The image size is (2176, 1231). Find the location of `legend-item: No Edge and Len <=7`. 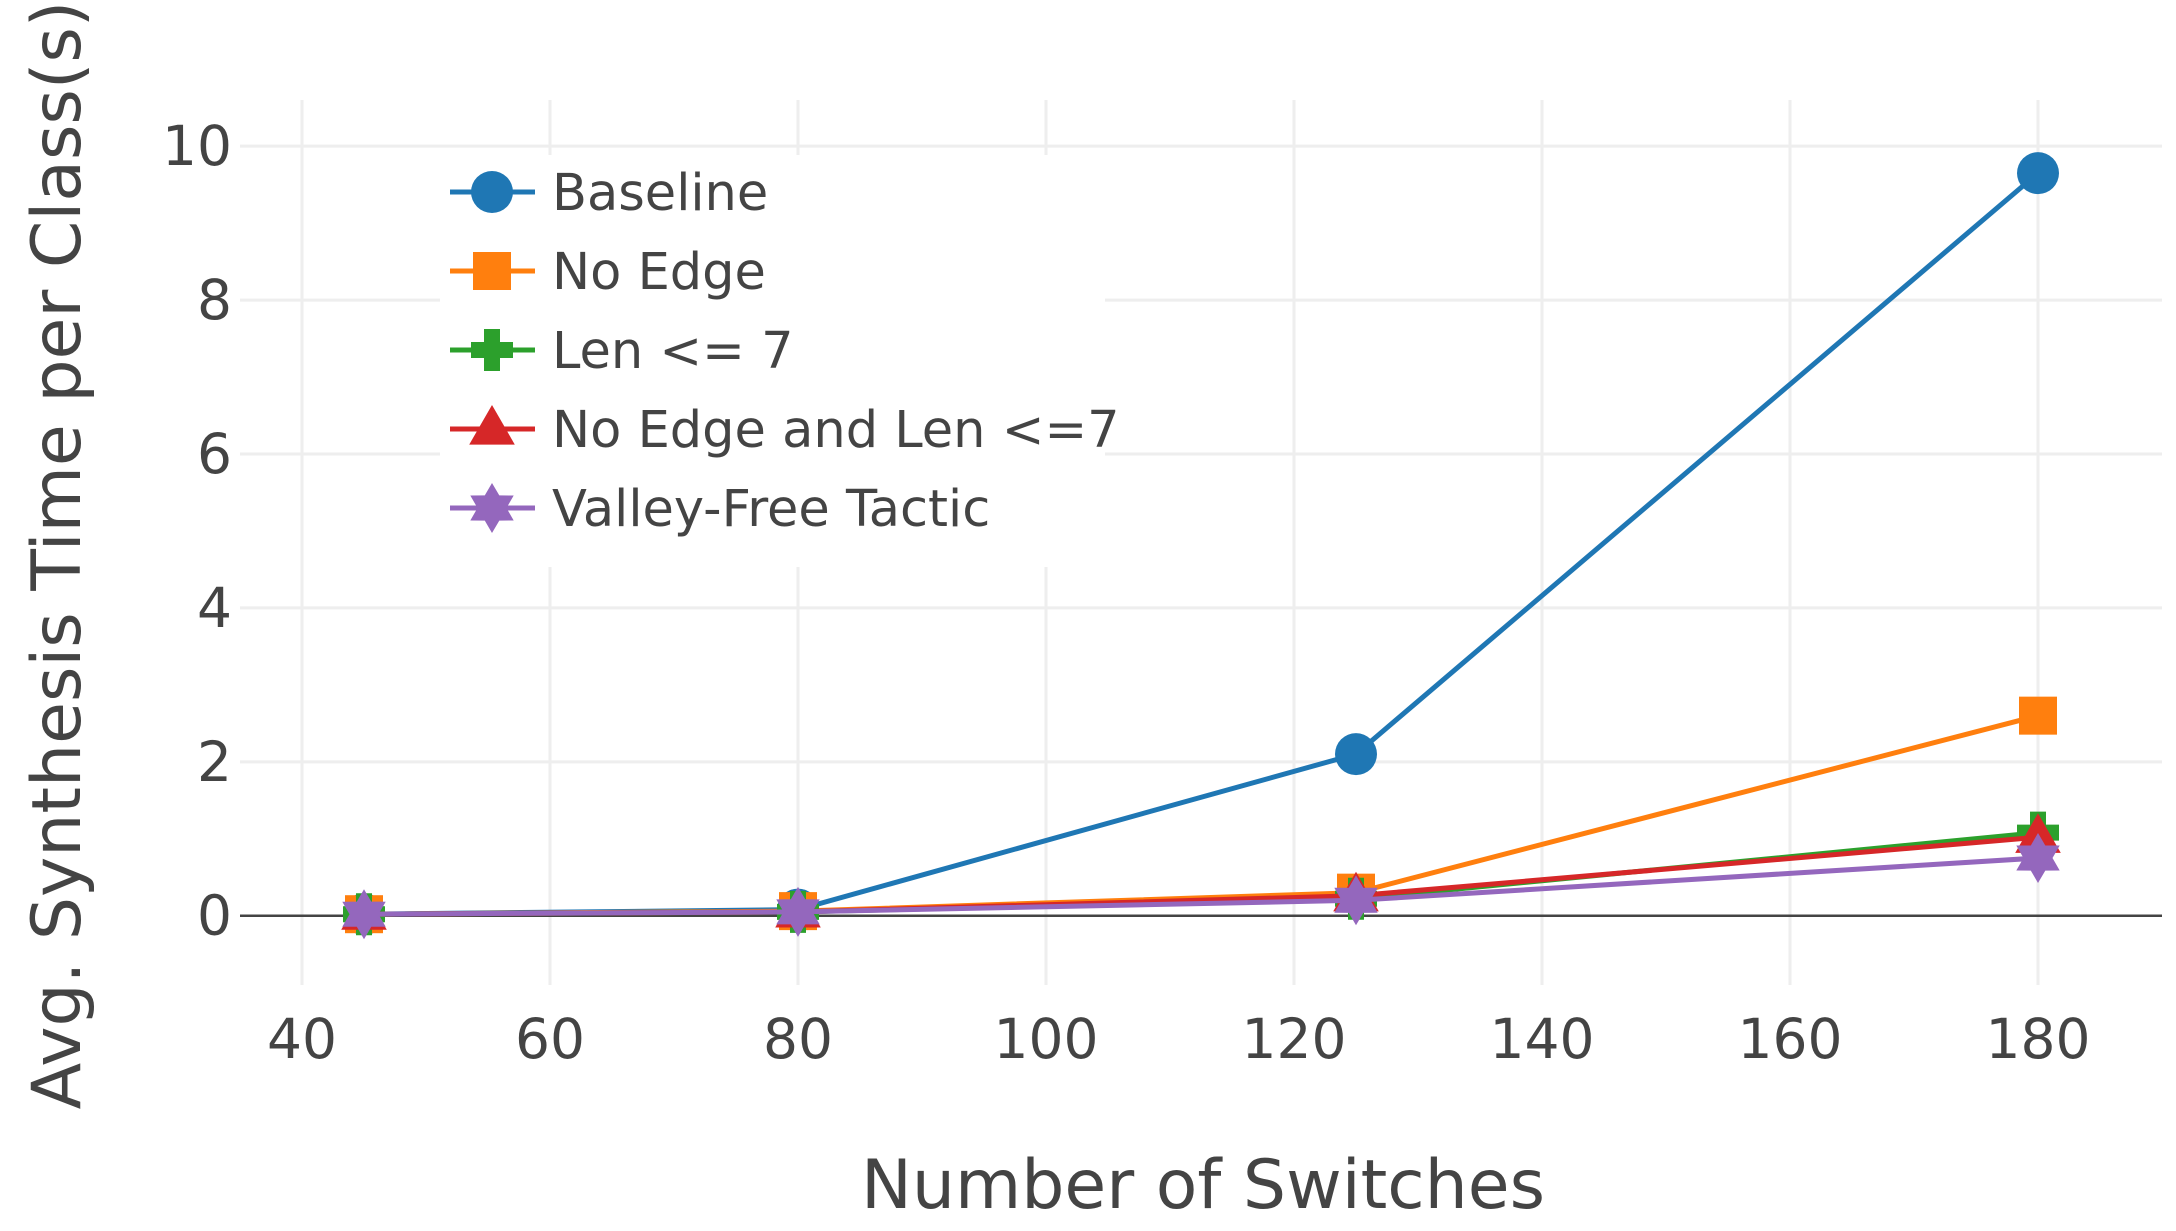

legend-item: No Edge and Len <=7 is located at coordinates (785, 430).